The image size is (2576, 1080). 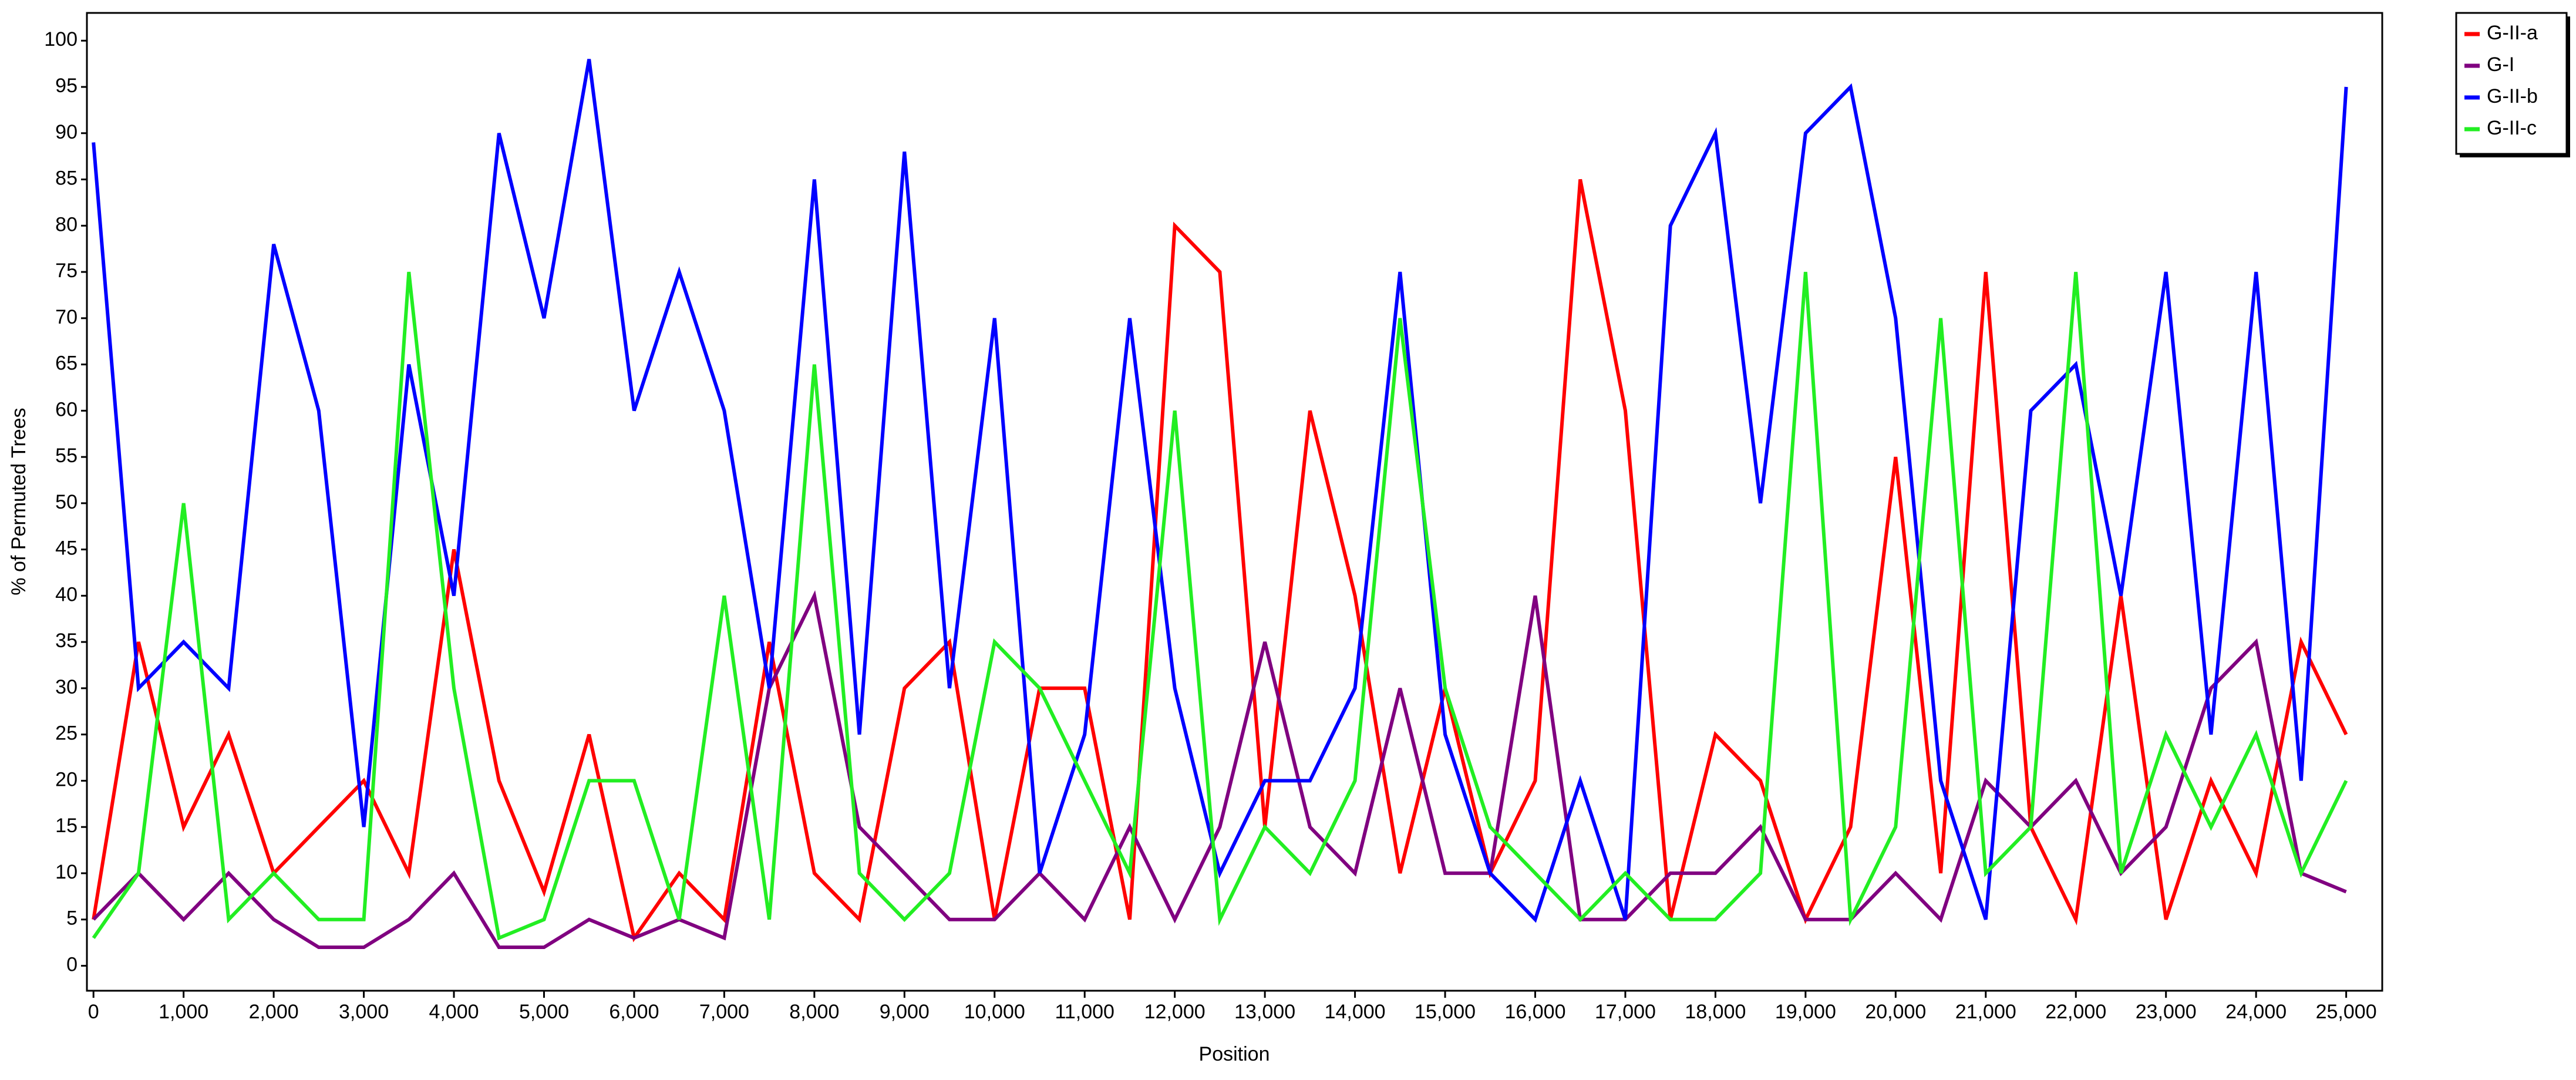 I want to click on y-tick-label: 90, so click(x=66, y=132).